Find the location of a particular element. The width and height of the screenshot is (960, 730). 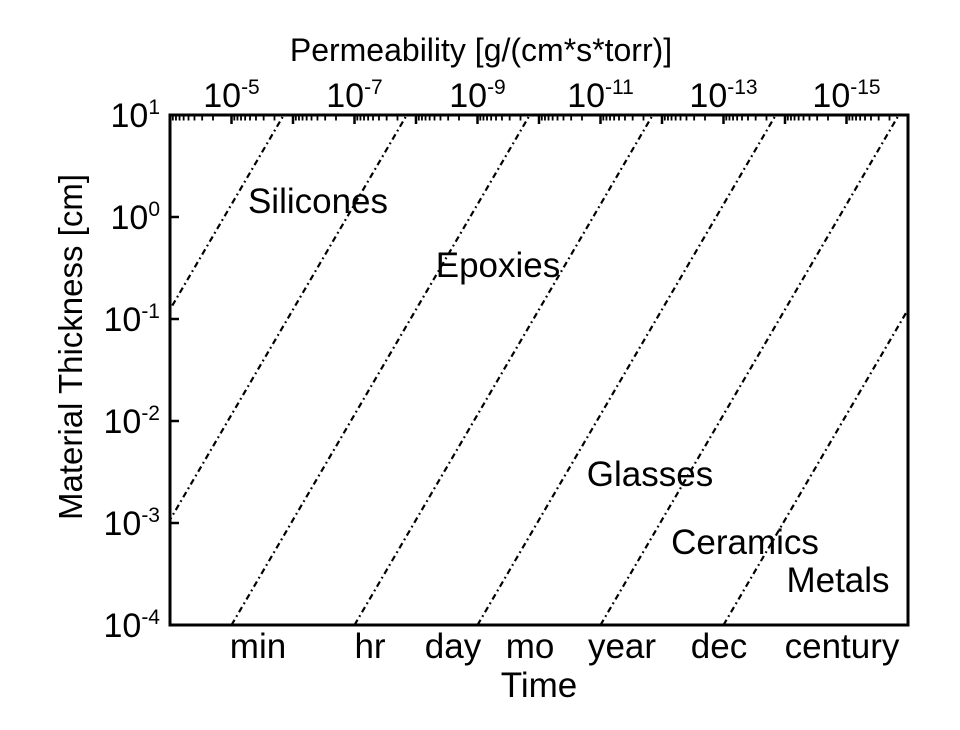

bottom-axis-title: Time is located at coordinates (539, 685).